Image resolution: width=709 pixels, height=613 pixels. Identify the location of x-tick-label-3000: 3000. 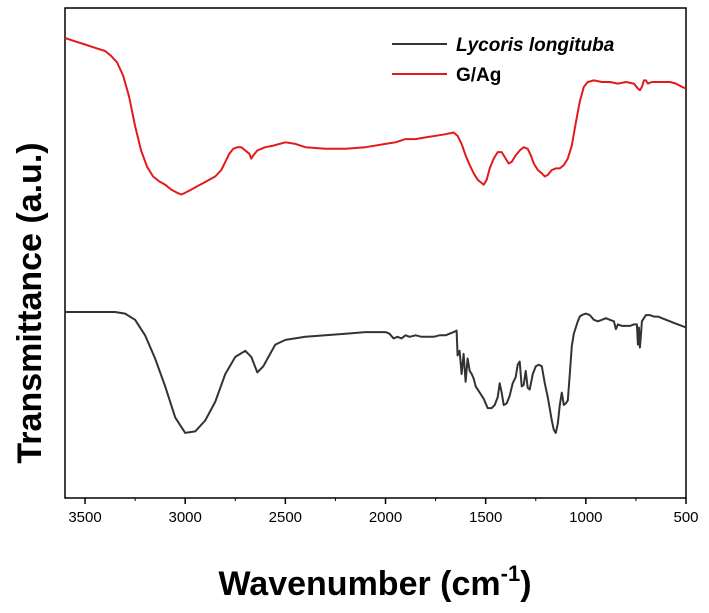
(185, 517).